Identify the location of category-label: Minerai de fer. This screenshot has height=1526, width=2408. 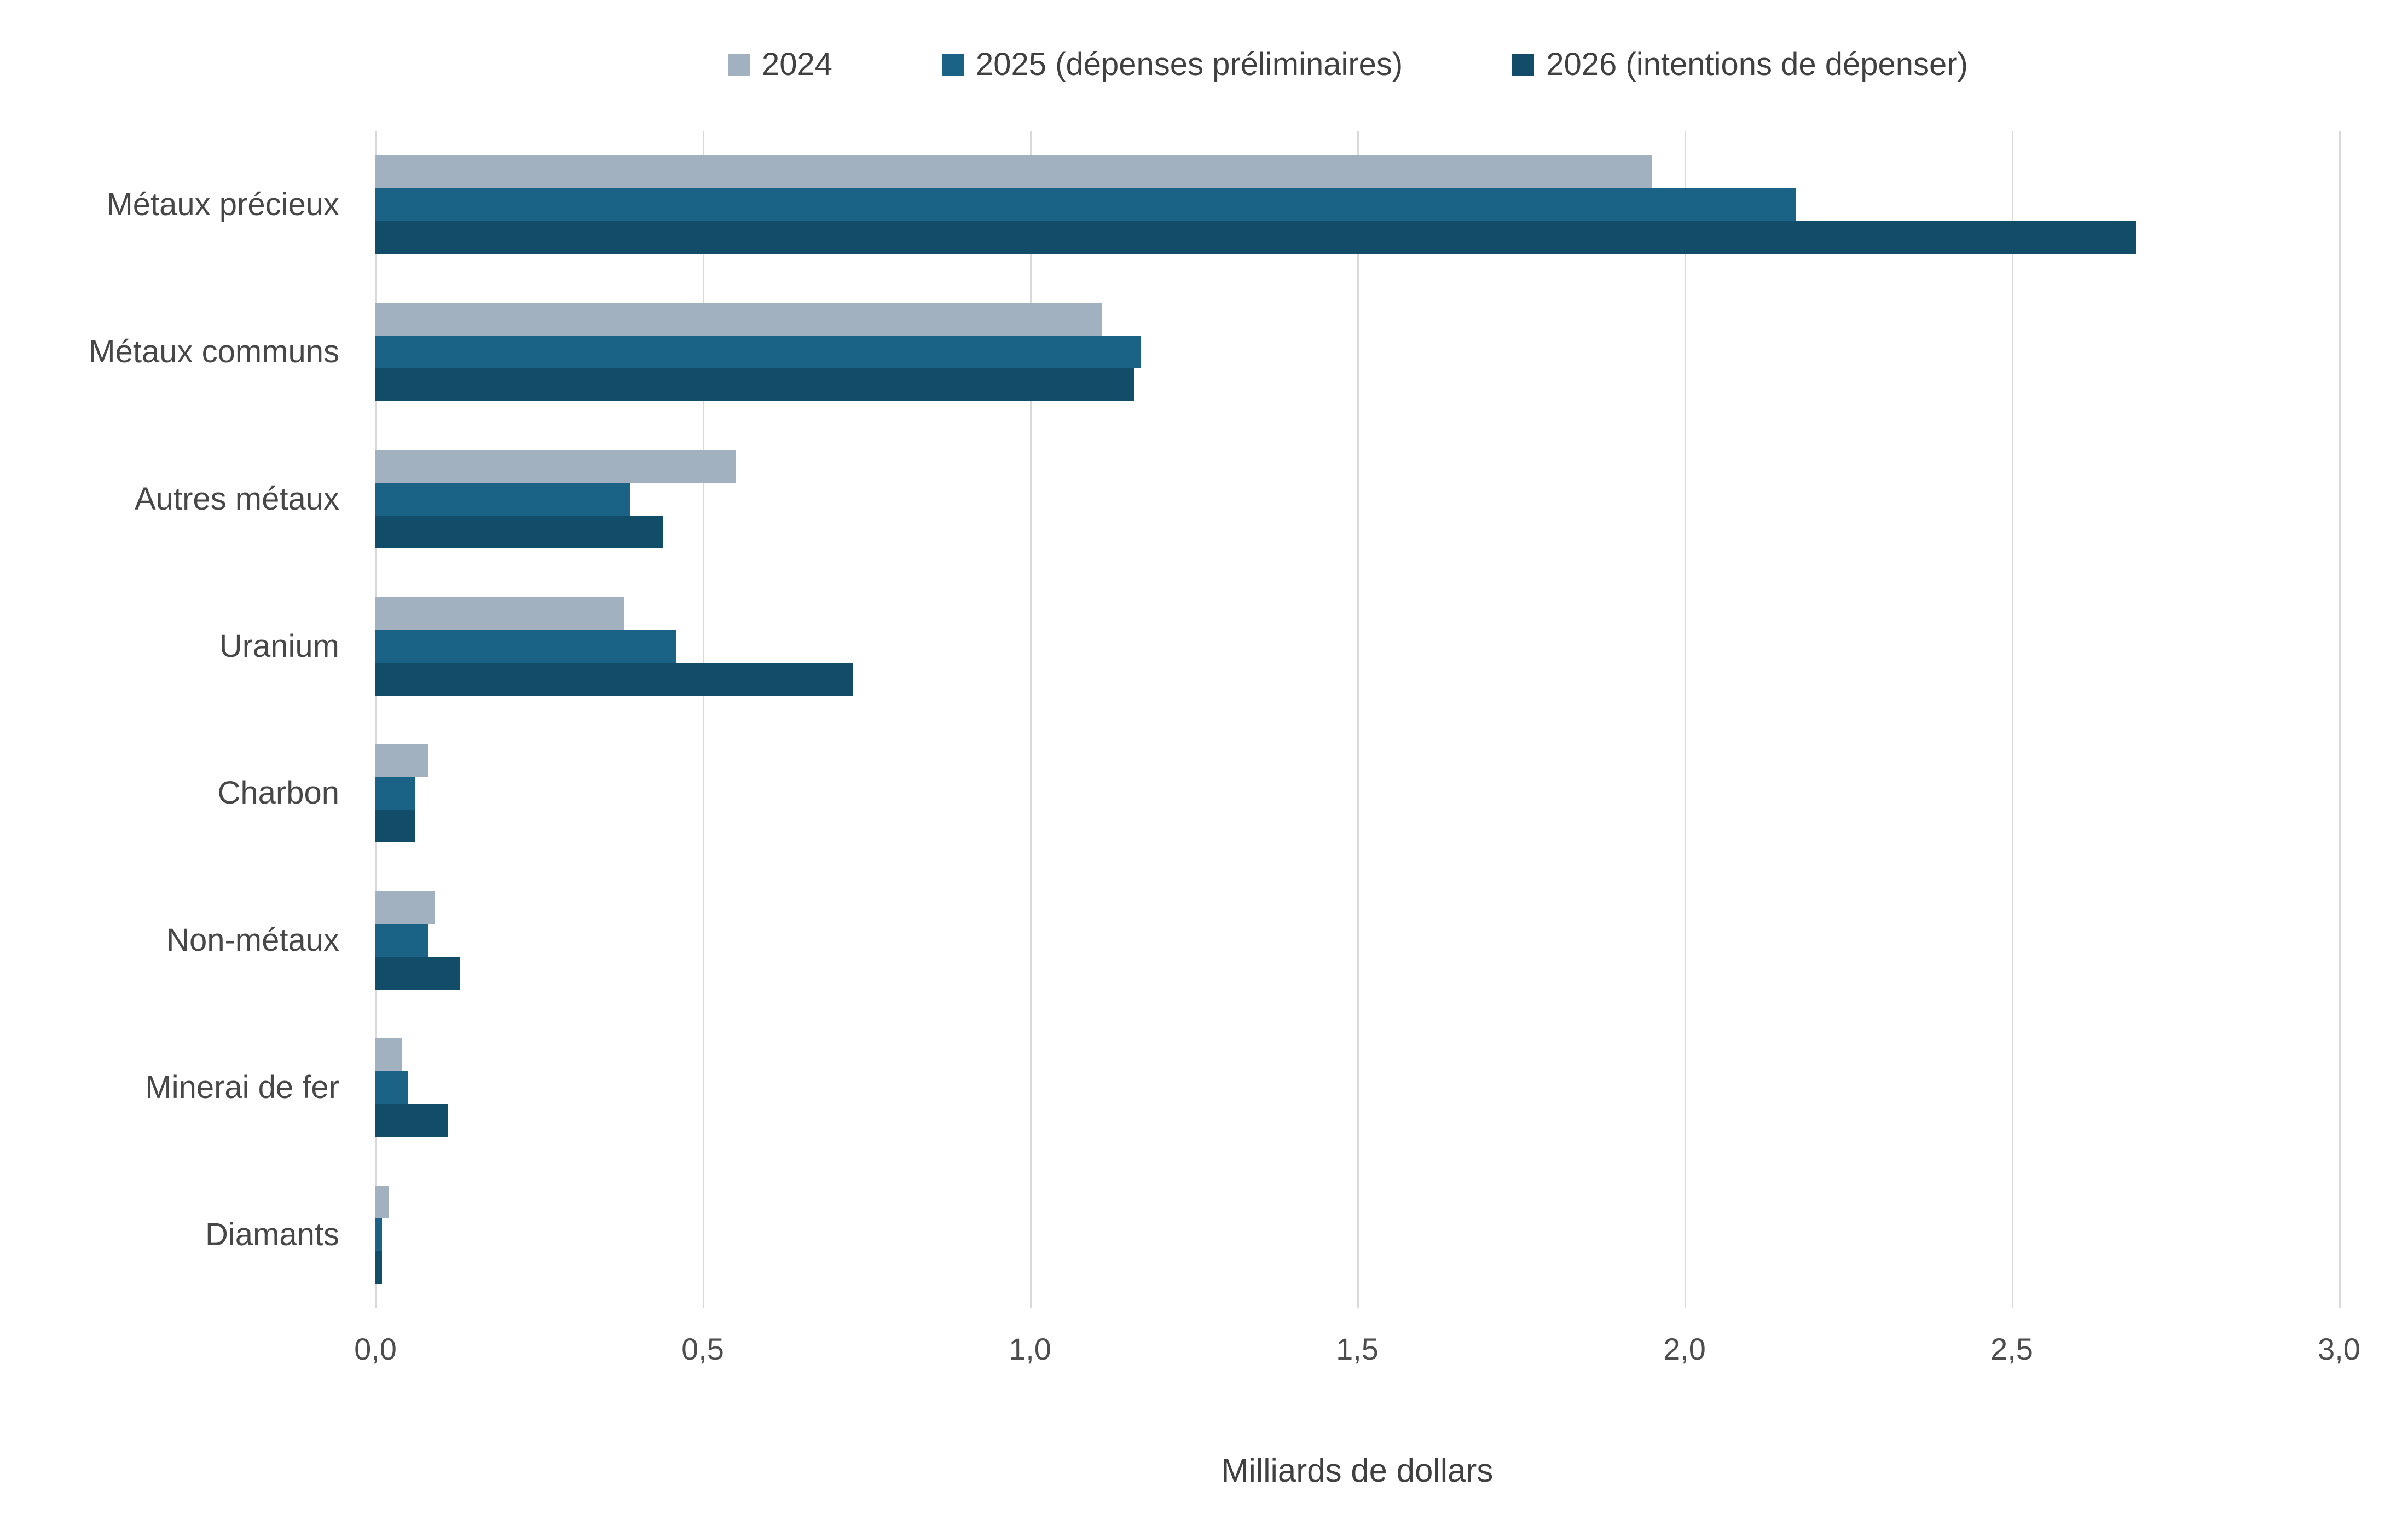
(242, 1087).